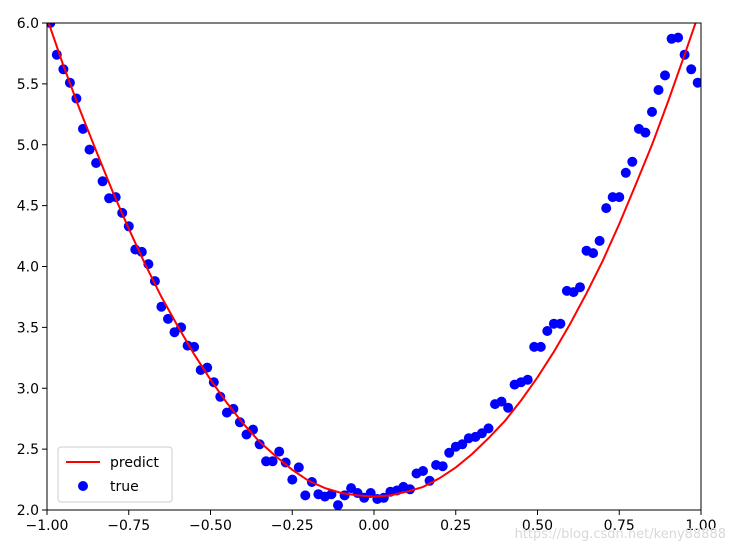 The width and height of the screenshot is (732, 556). I want to click on x-tick-label: 1.00, so click(700, 526).